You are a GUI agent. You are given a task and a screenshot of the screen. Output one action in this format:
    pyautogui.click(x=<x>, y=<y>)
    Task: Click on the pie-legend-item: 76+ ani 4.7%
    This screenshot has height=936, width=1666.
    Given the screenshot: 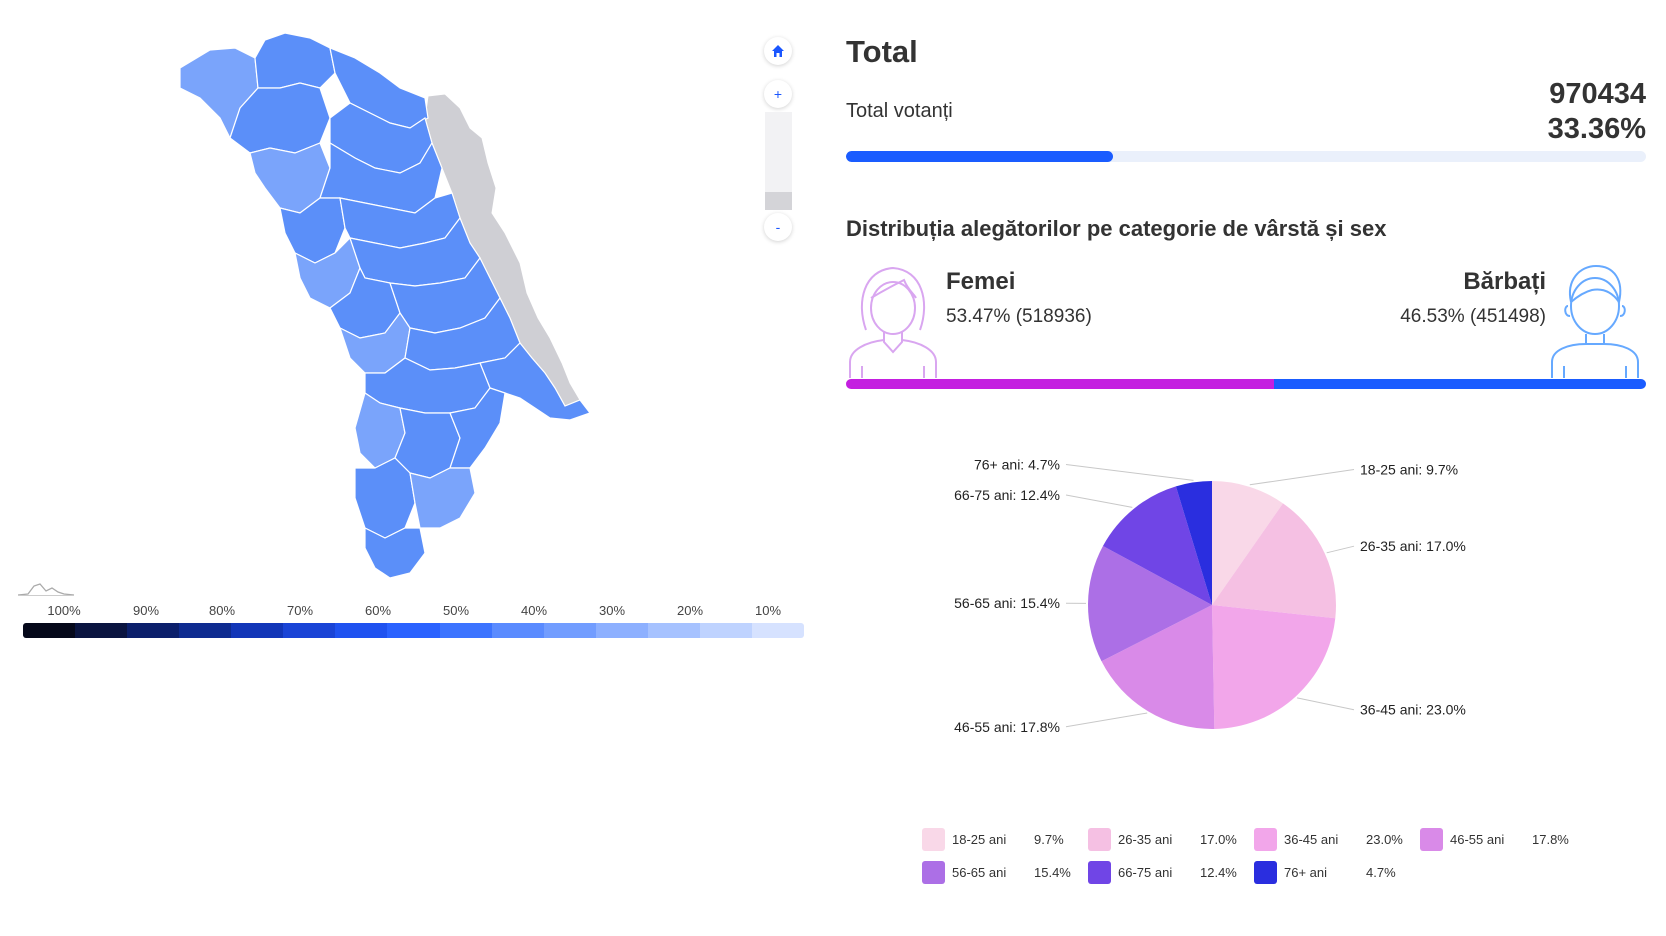 What is the action you would take?
    pyautogui.click(x=1340, y=872)
    